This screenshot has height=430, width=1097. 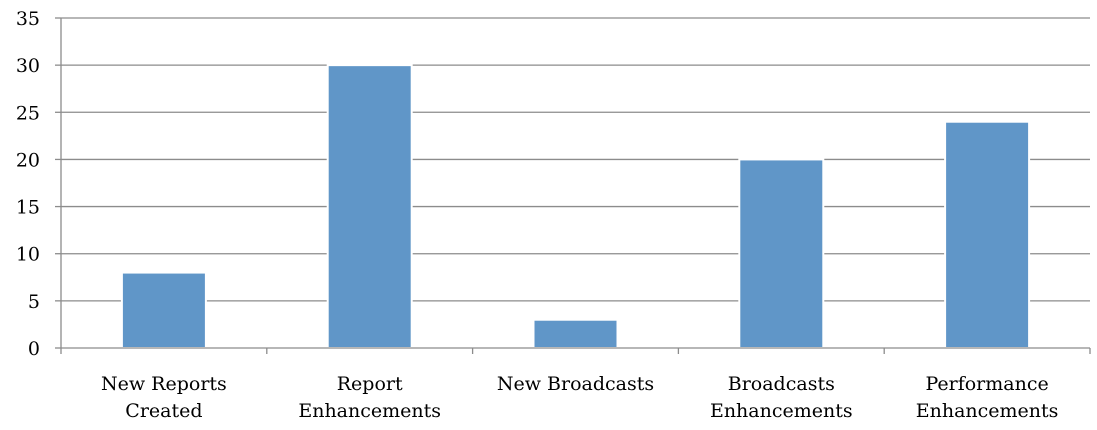 What do you see at coordinates (370, 384) in the screenshot?
I see `x-tick-label: Report` at bounding box center [370, 384].